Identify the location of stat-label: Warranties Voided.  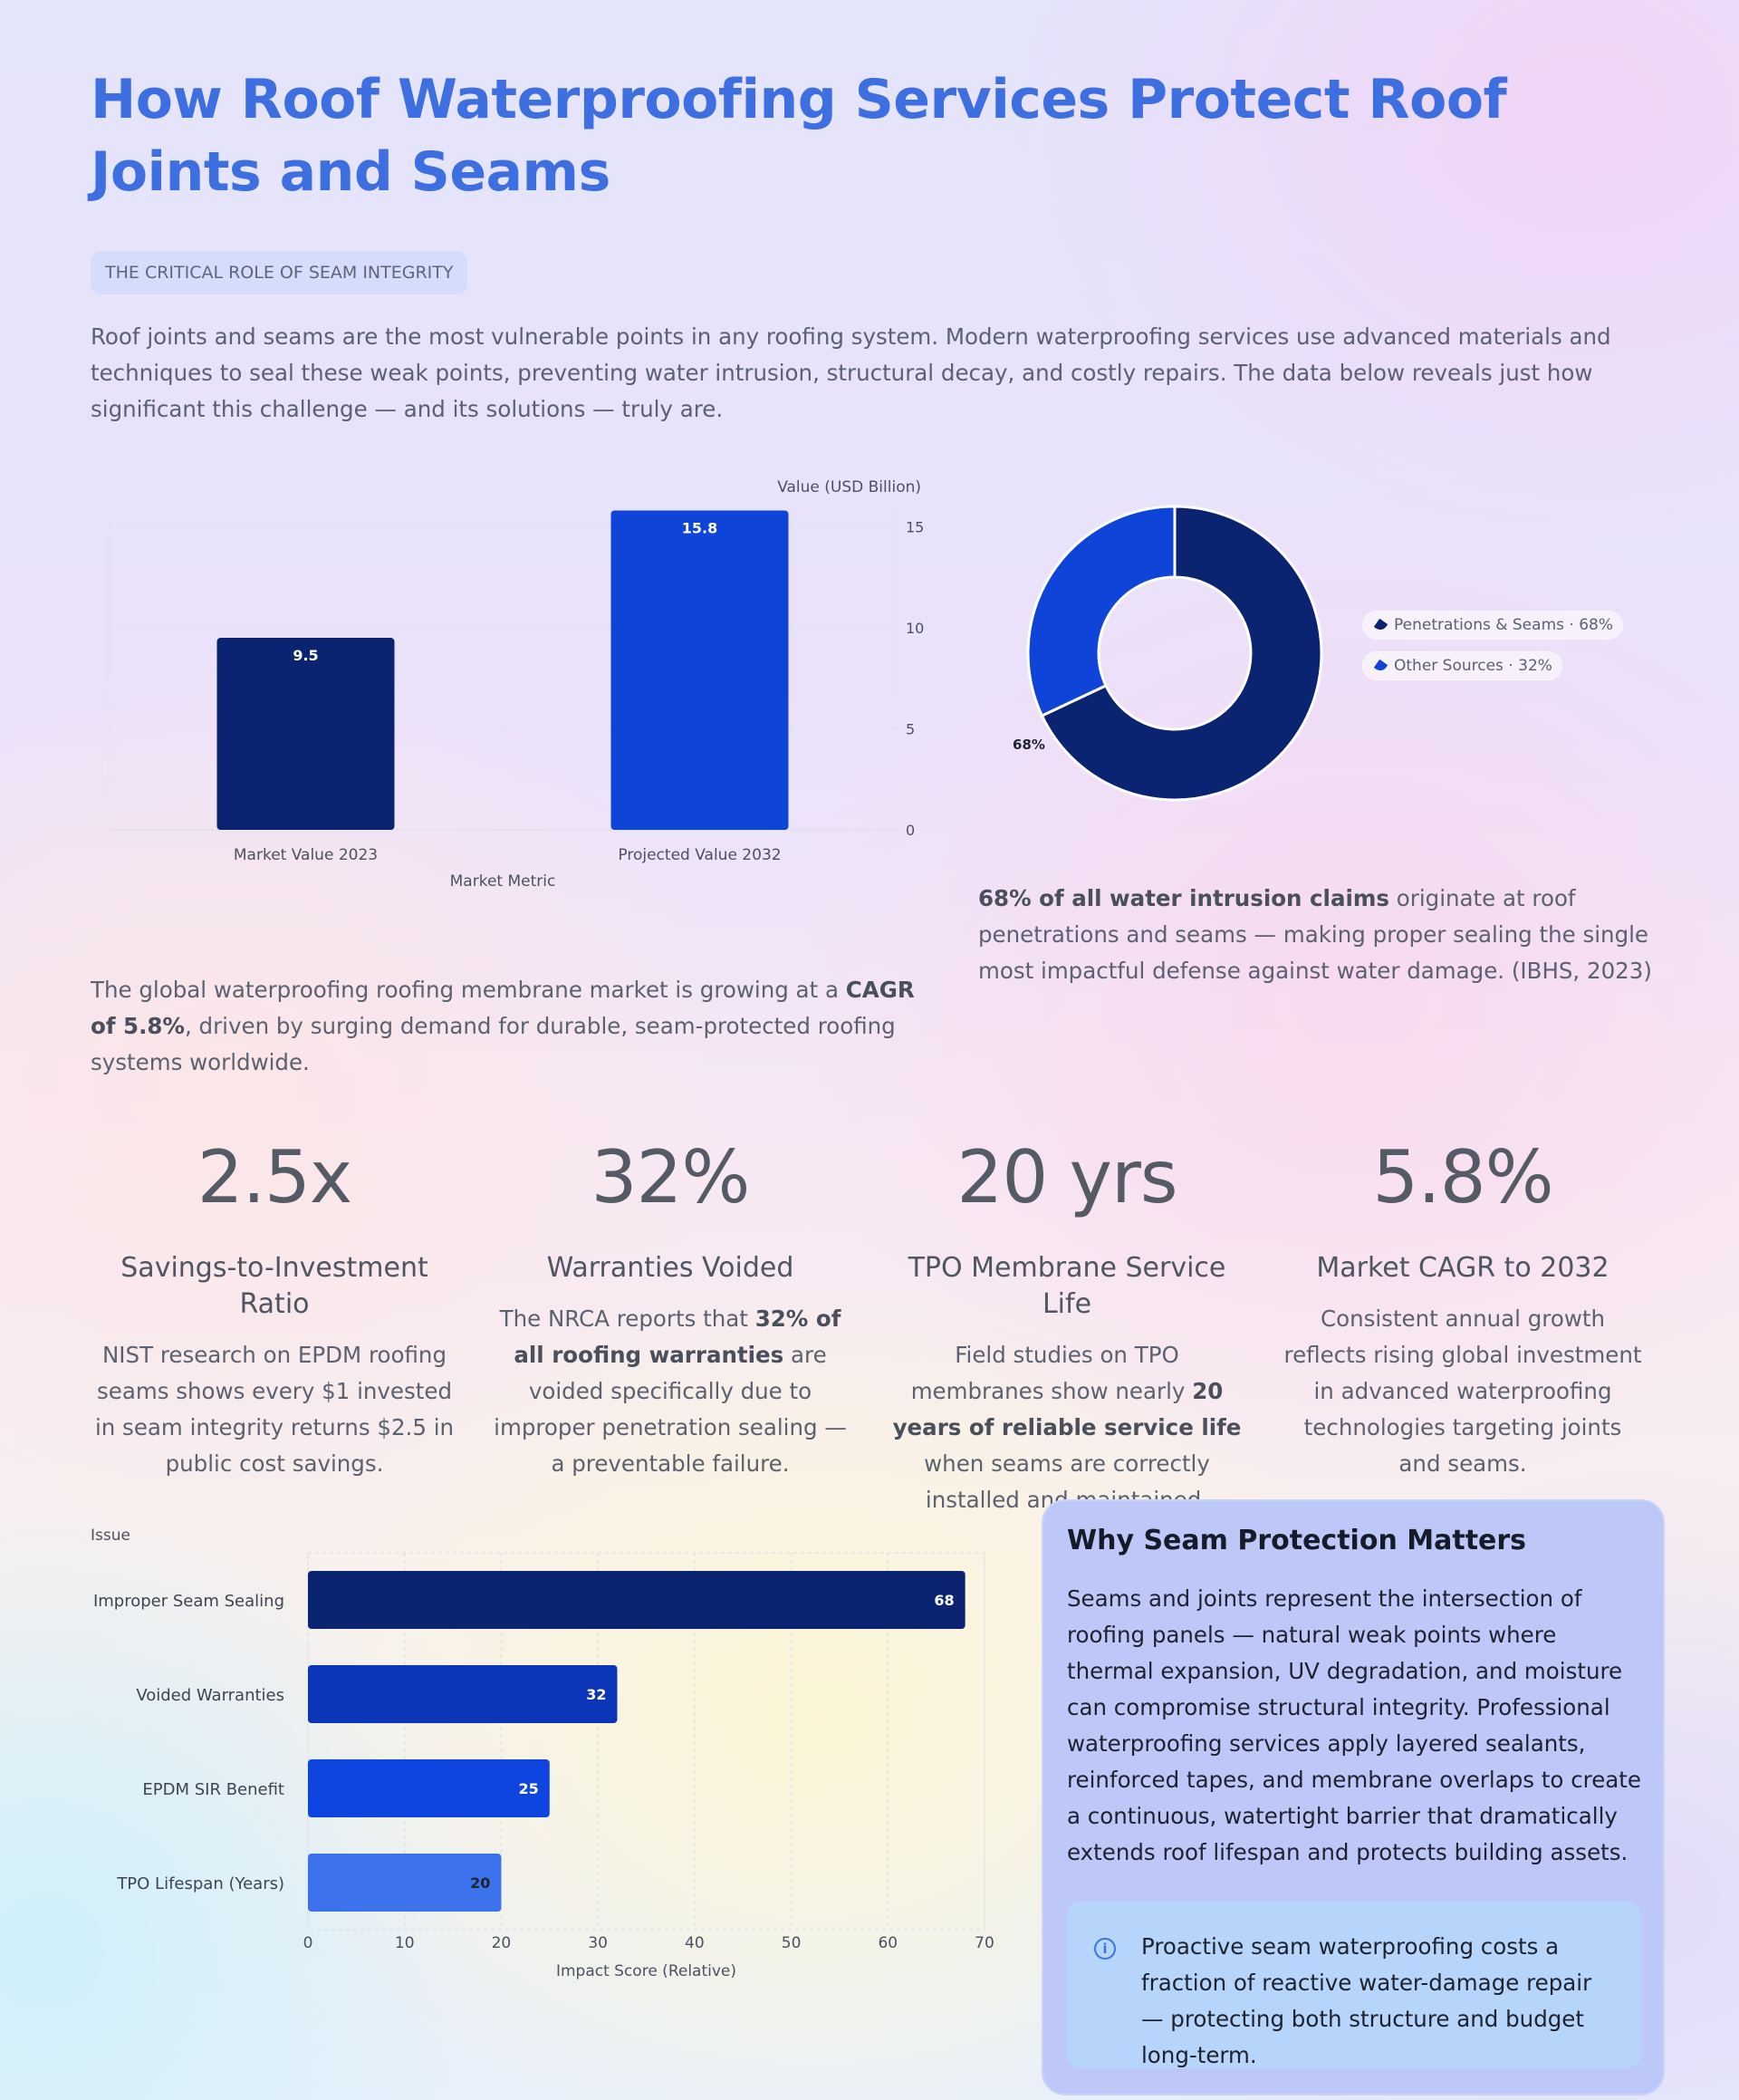
(670, 1268).